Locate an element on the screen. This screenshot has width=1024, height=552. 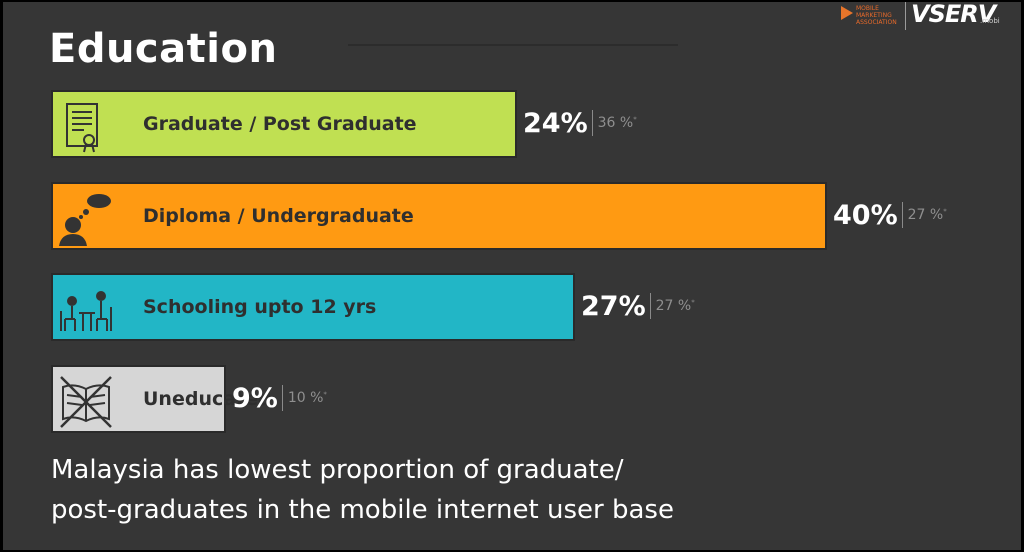
crossed-book-icon is located at coordinates (86, 402).